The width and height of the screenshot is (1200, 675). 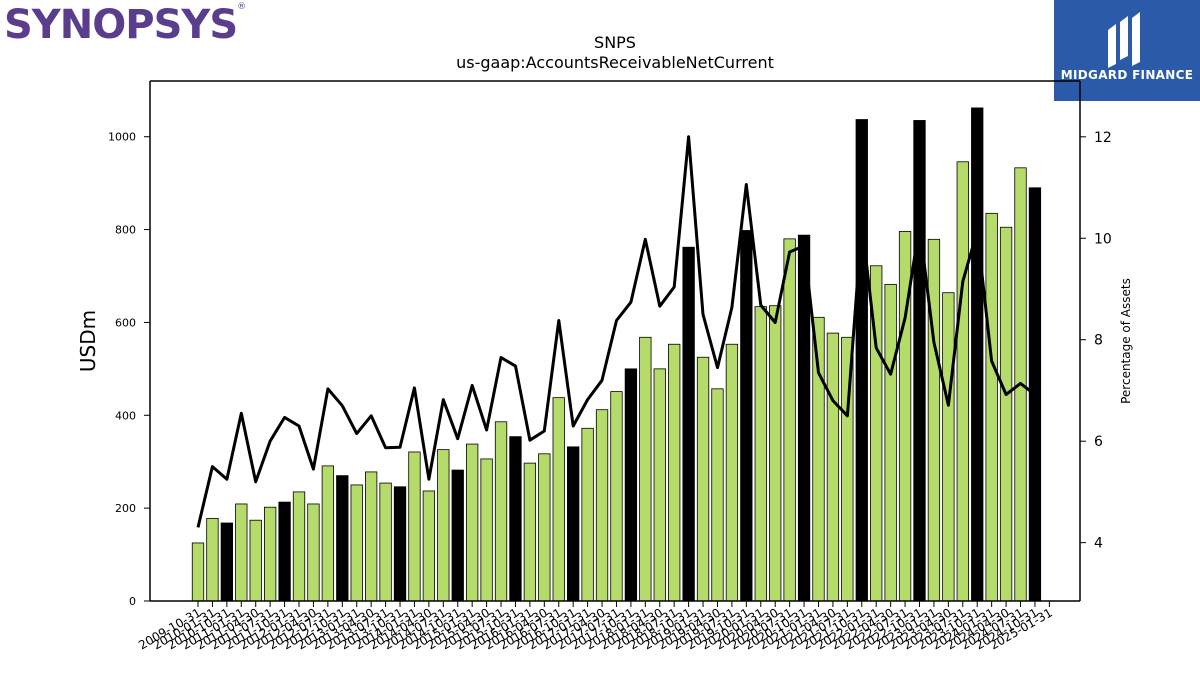 I want to click on y2-tick-label-6: 6, so click(x=1098, y=442).